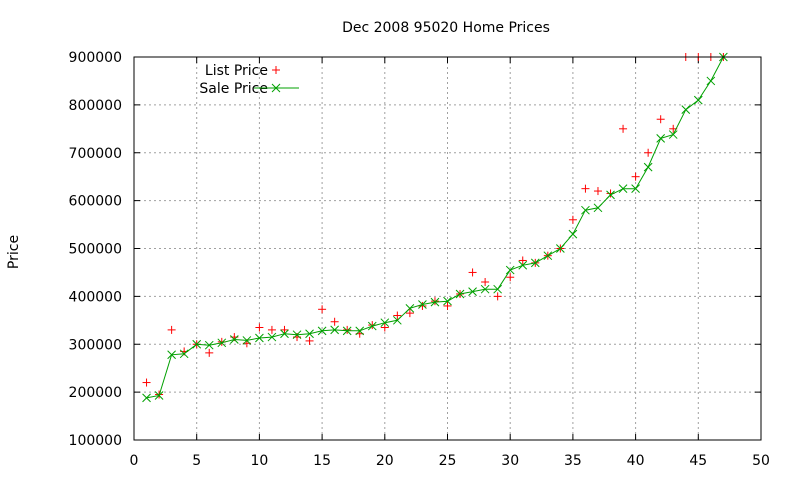  I want to click on legend: List Price Sale Price, so click(249, 80).